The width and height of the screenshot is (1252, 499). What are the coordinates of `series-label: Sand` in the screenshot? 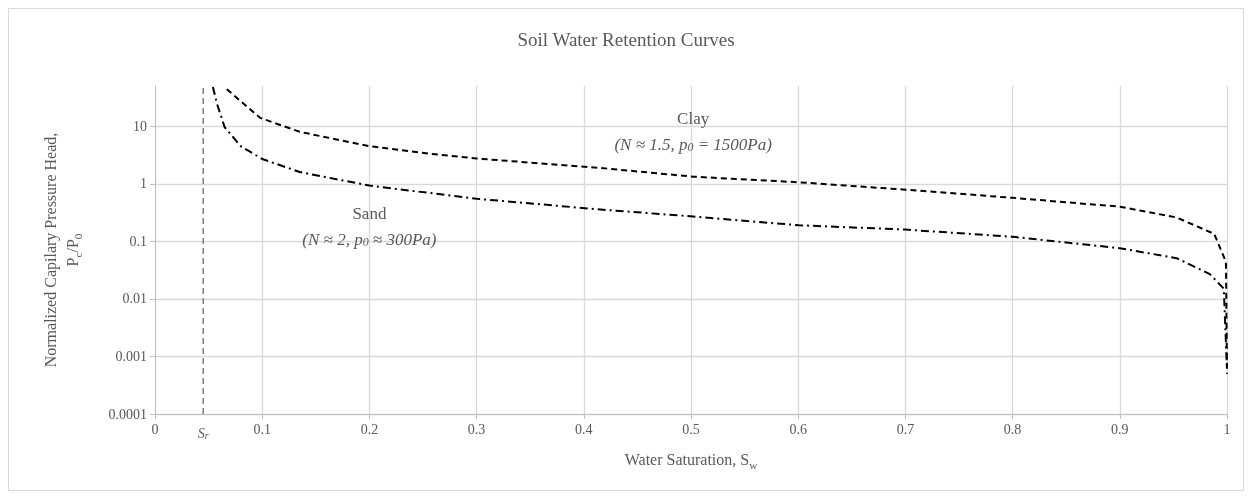 It's located at (369, 214).